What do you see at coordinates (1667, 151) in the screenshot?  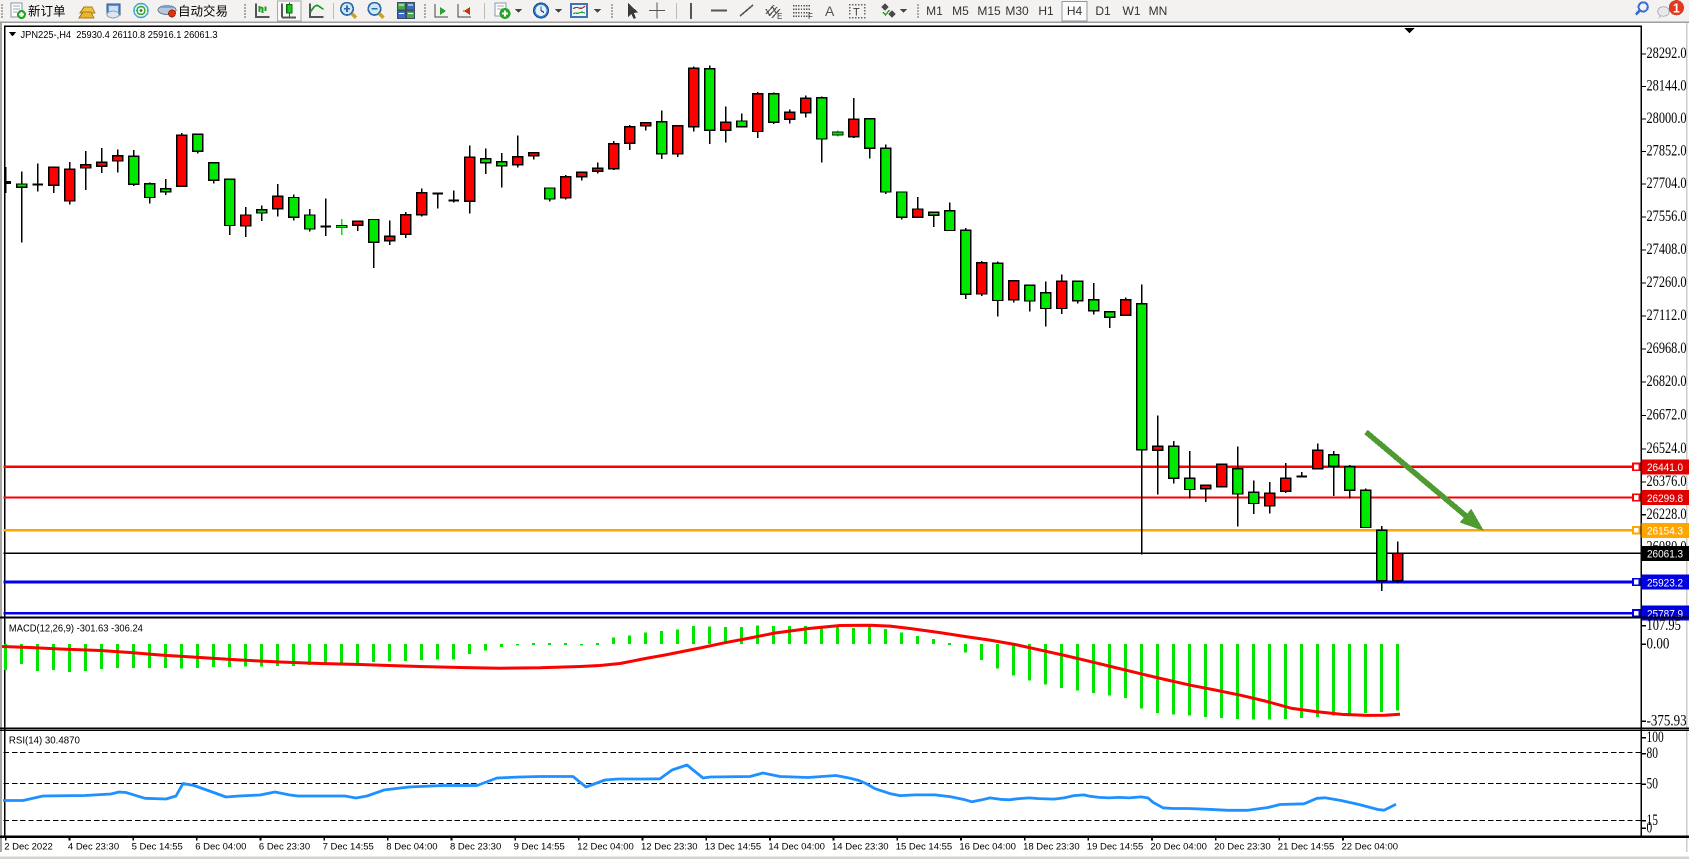 I see `svg-text: 27852.0` at bounding box center [1667, 151].